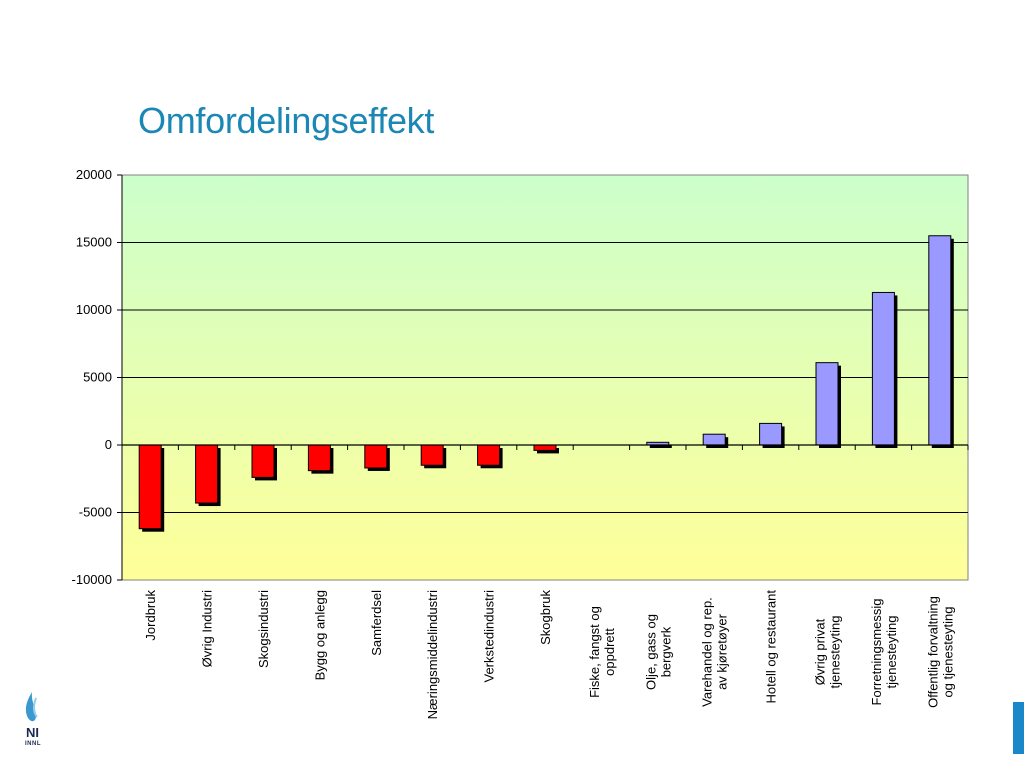 This screenshot has height=768, width=1024. I want to click on y-tick-label: 5000, so click(97, 377).